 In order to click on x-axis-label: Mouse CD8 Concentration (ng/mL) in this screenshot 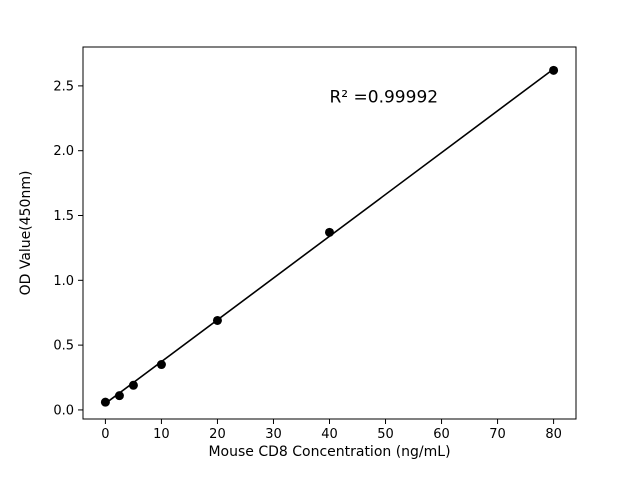, I will do `click(329, 452)`.